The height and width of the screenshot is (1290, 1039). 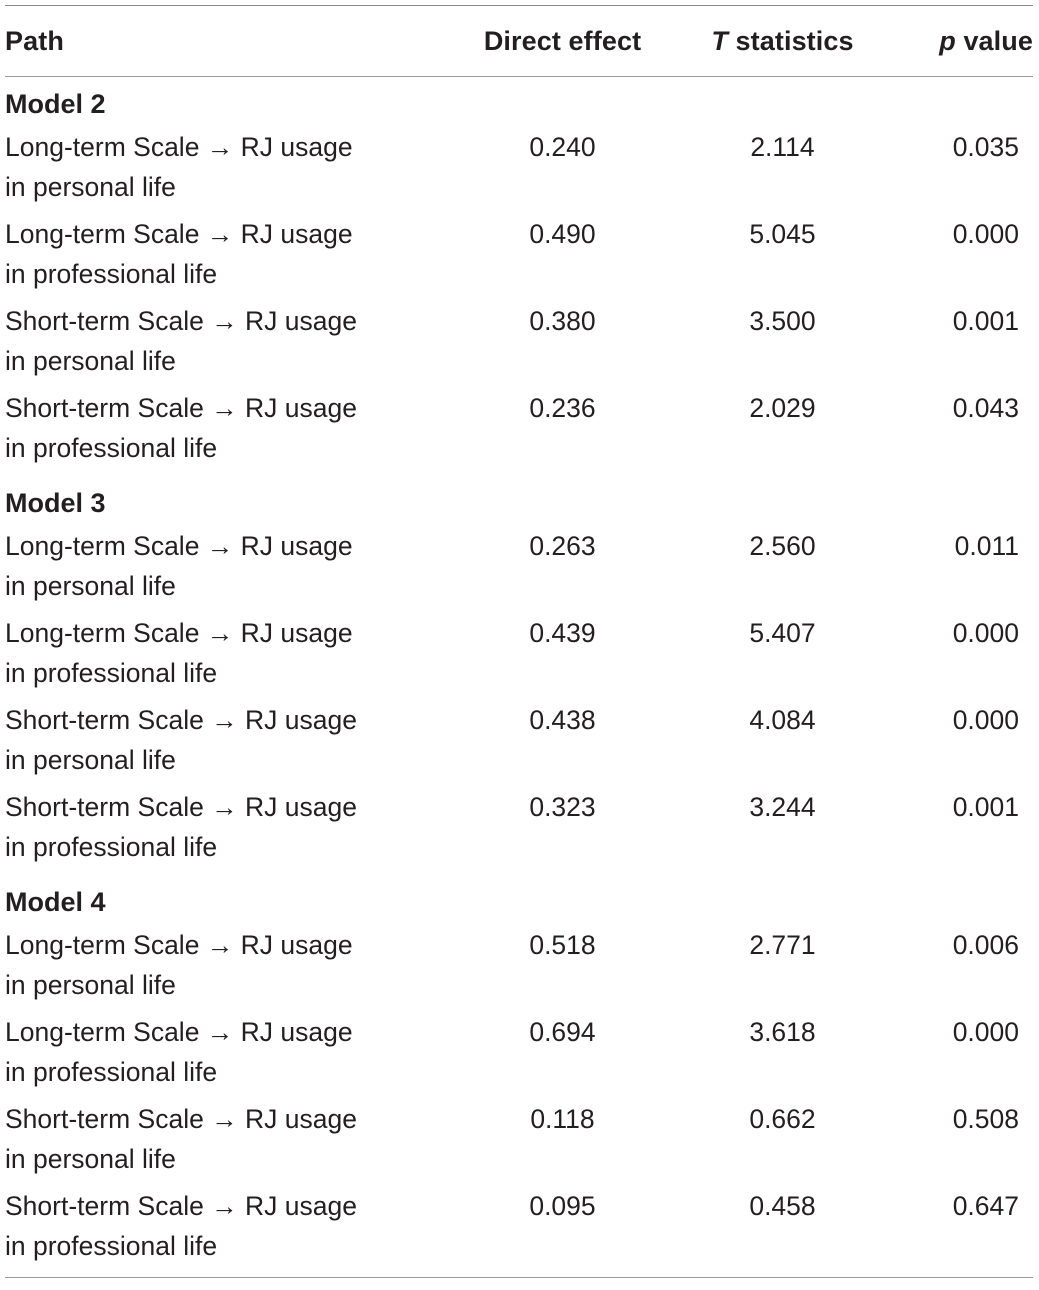 What do you see at coordinates (562, 40) in the screenshot?
I see `header-direct-effect: Direct effect` at bounding box center [562, 40].